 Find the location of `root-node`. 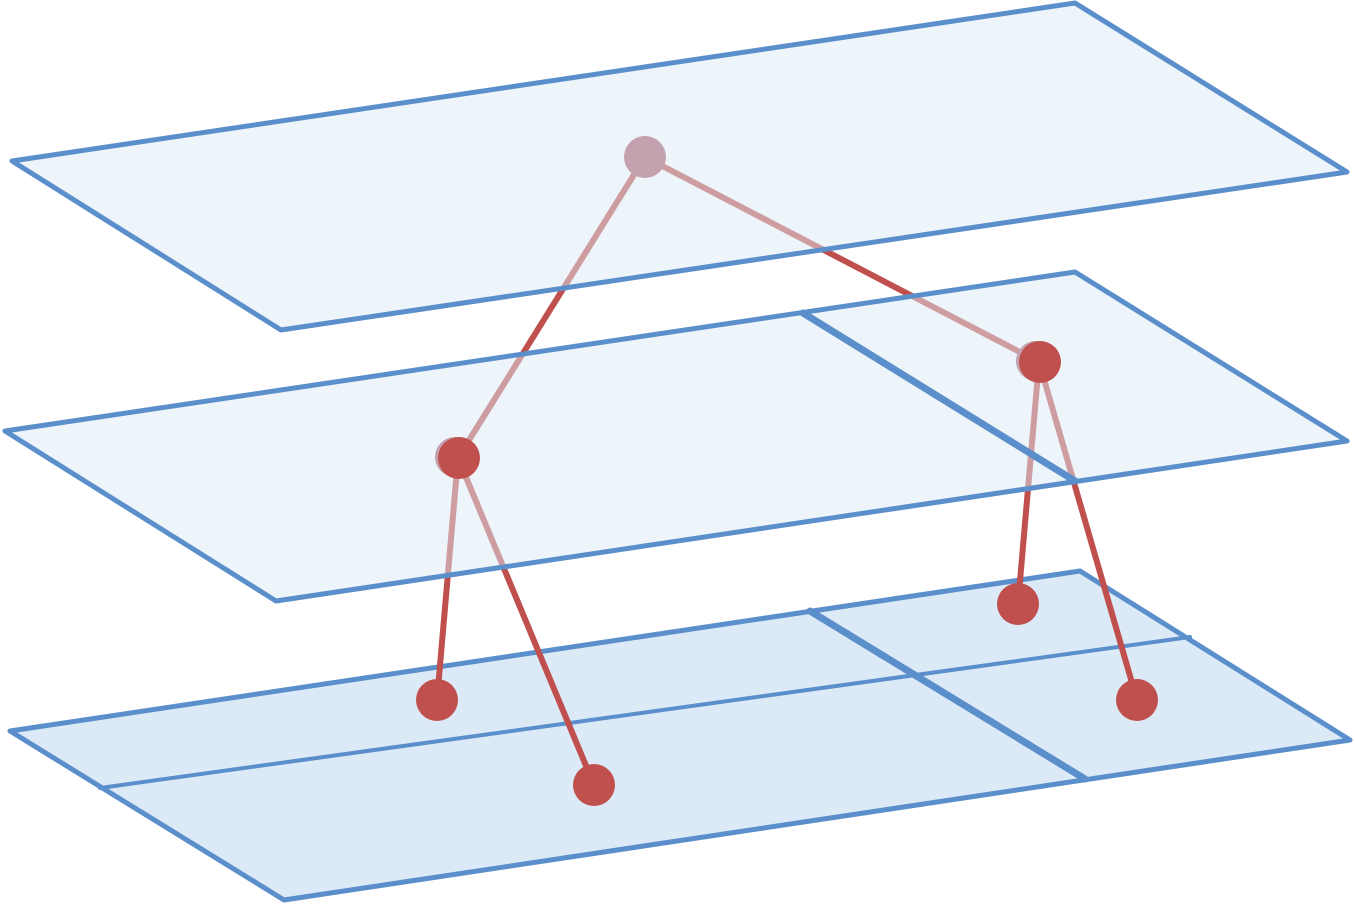

root-node is located at coordinates (645, 157).